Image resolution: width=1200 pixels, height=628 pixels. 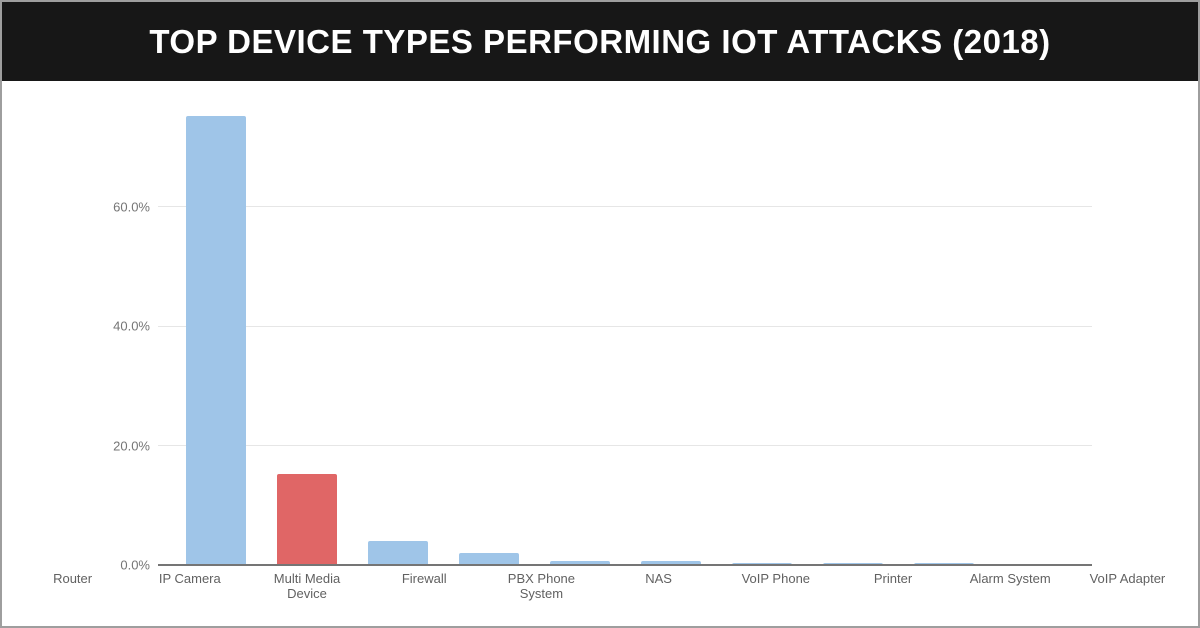 I want to click on x-tick-label: Firewall, so click(x=424, y=586).